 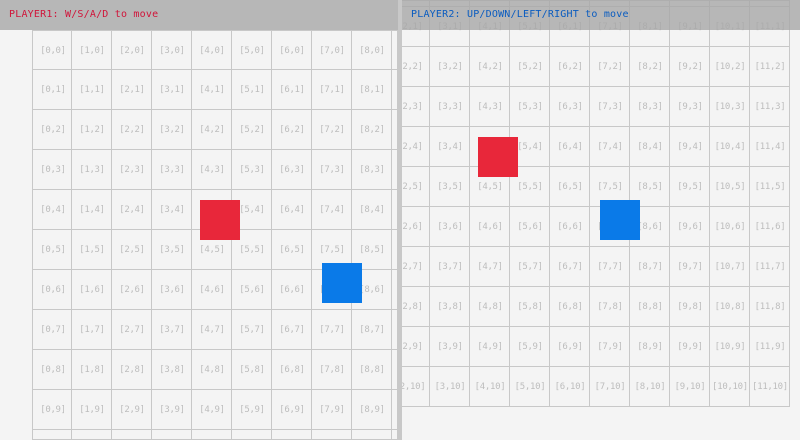 What do you see at coordinates (650, 347) in the screenshot?
I see `cell-coordinate-label: [8,9]` at bounding box center [650, 347].